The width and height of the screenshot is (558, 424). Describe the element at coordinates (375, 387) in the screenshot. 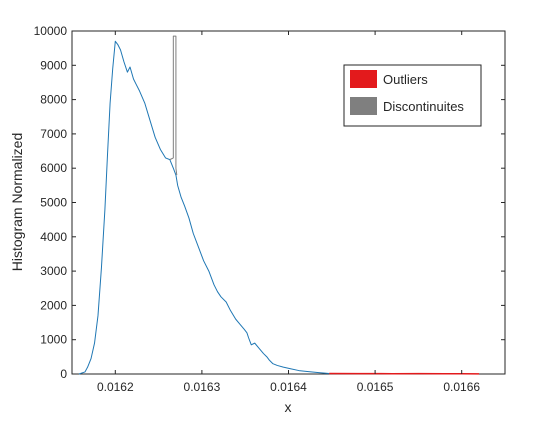

I see `x-tick-label-3: 0.0165` at that location.